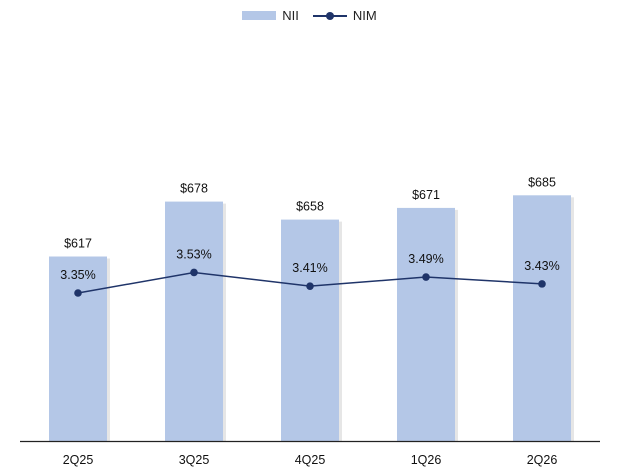 The image size is (619, 471). Describe the element at coordinates (425, 259) in the screenshot. I see `nim-label-1Q26: 3.49%` at that location.